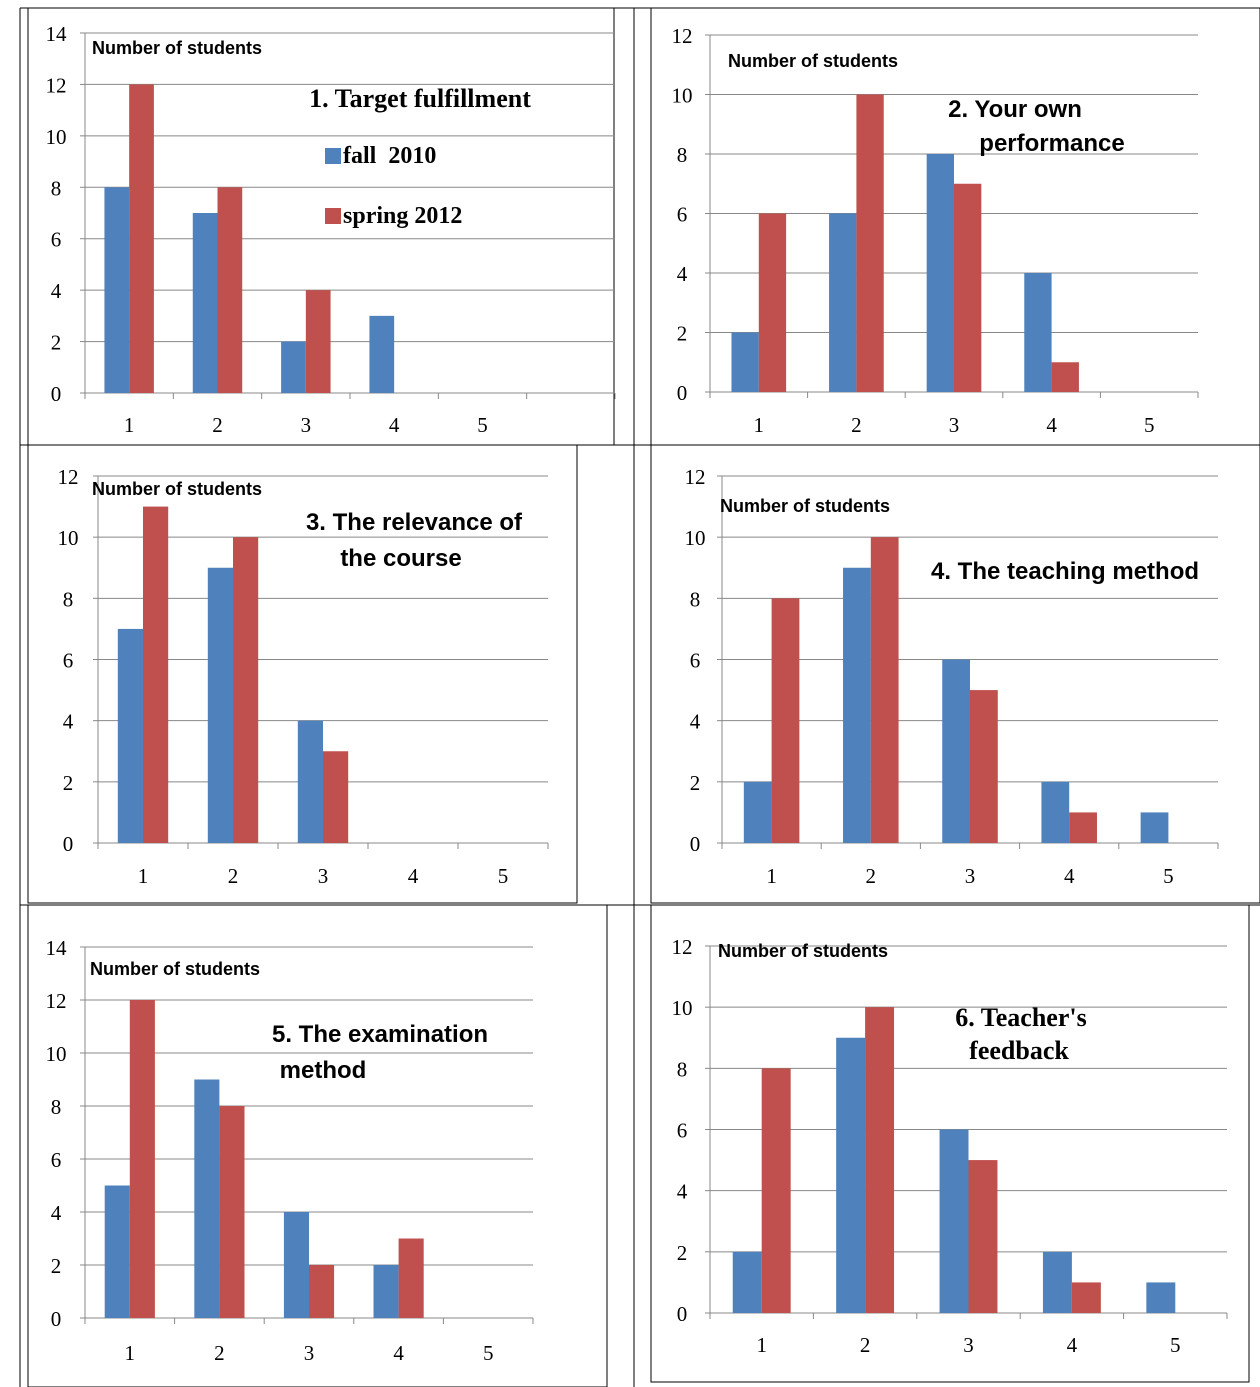  What do you see at coordinates (414, 522) in the screenshot?
I see `chart-title: 3. The relevance of` at bounding box center [414, 522].